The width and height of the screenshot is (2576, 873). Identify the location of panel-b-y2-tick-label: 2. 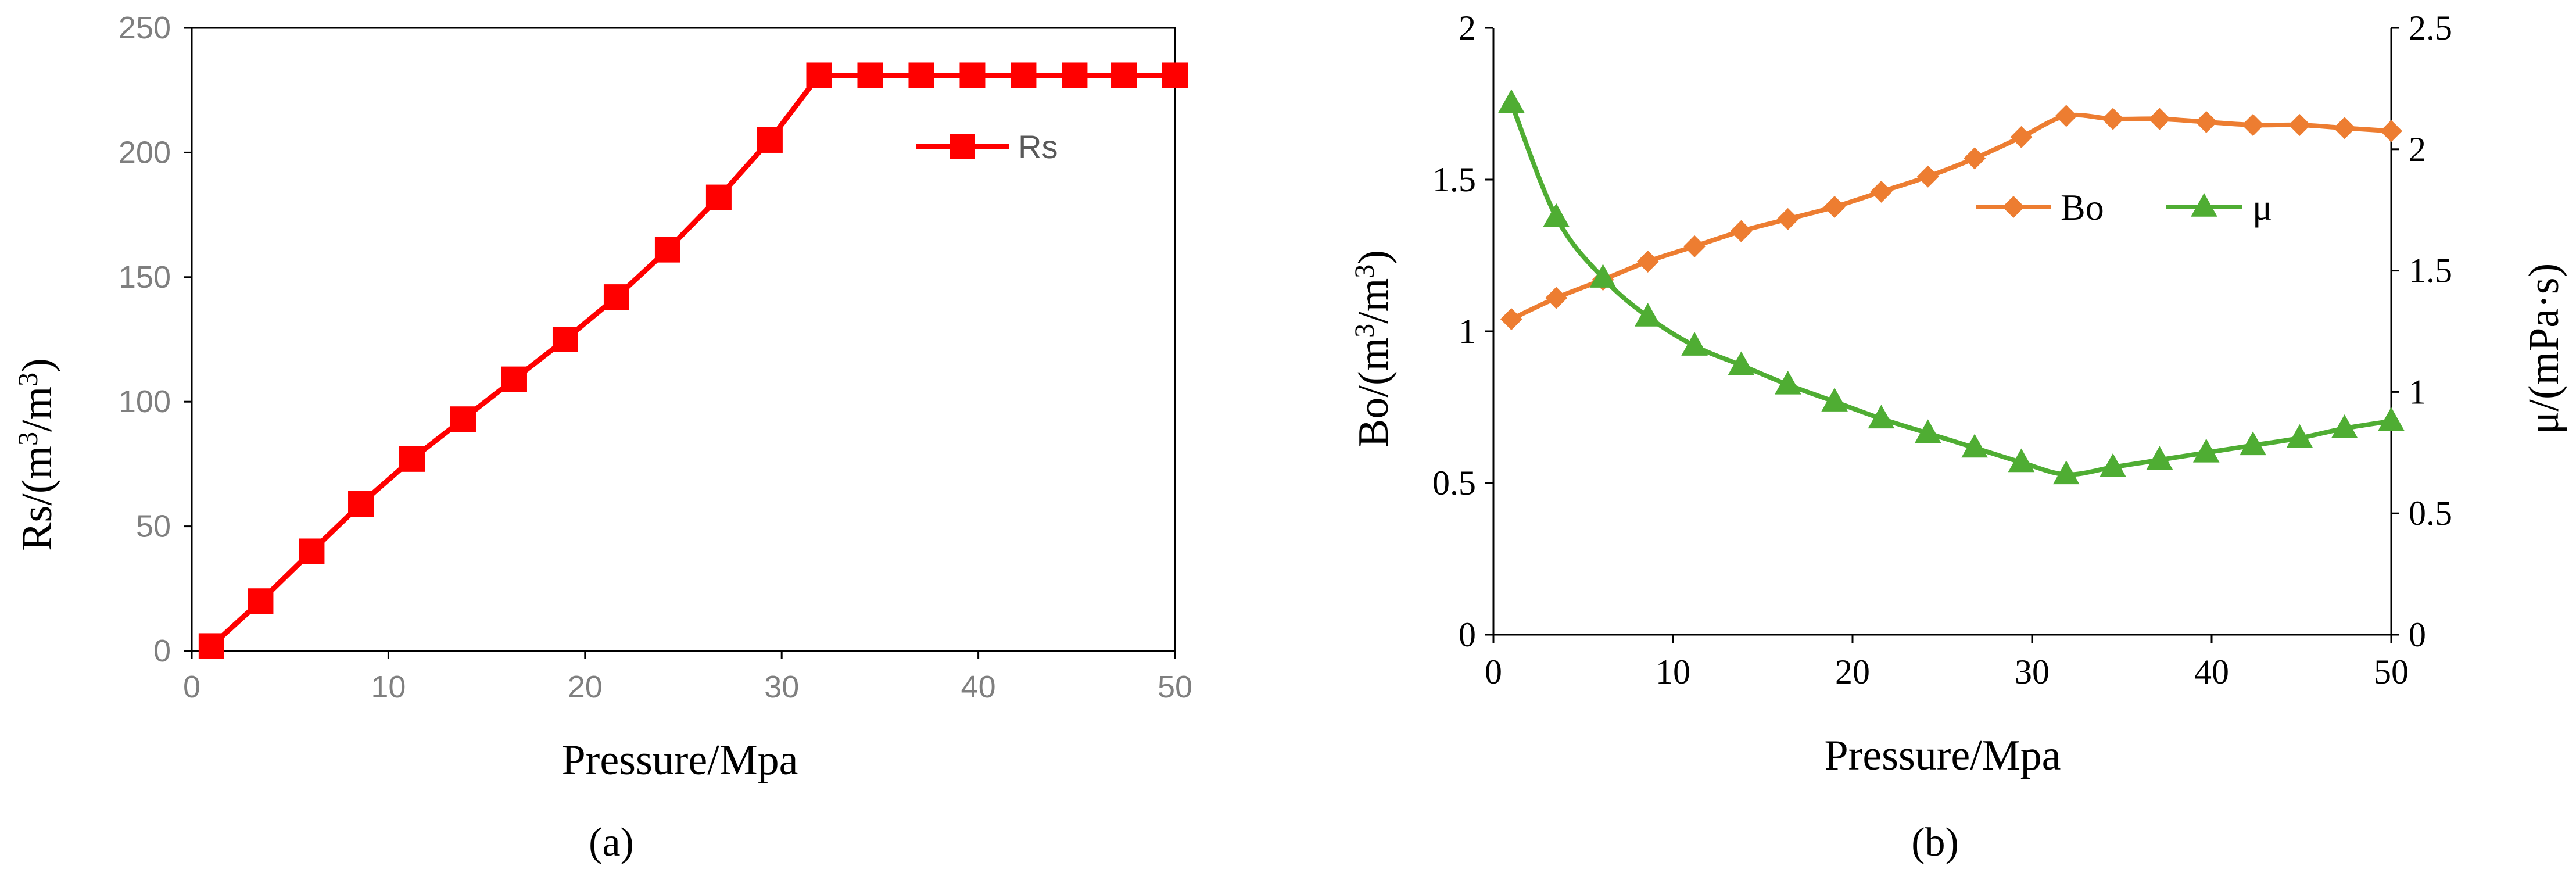
(2417, 150).